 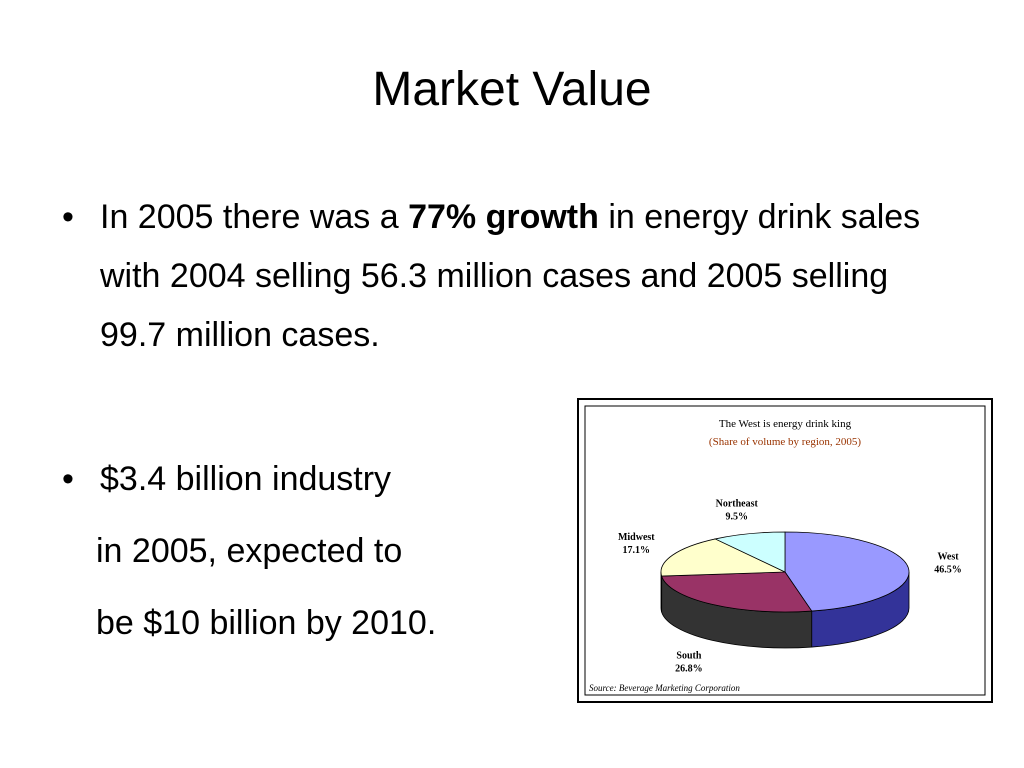 What do you see at coordinates (266, 623) in the screenshot?
I see `bullet-line: be $10 billion by 2010.` at bounding box center [266, 623].